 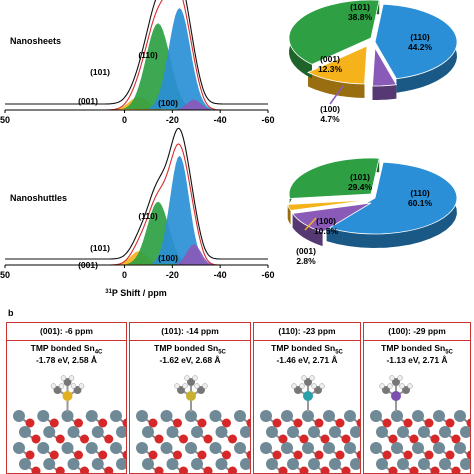 I want to click on x-tick-label: -60, so click(x=267, y=275).